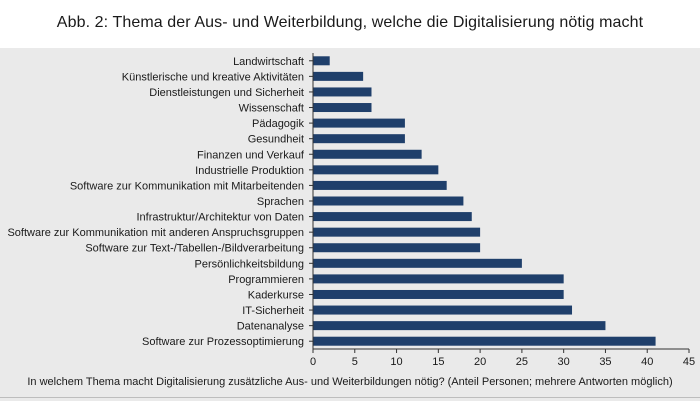 The image size is (700, 401). I want to click on x-tick-label: 20, so click(480, 362).